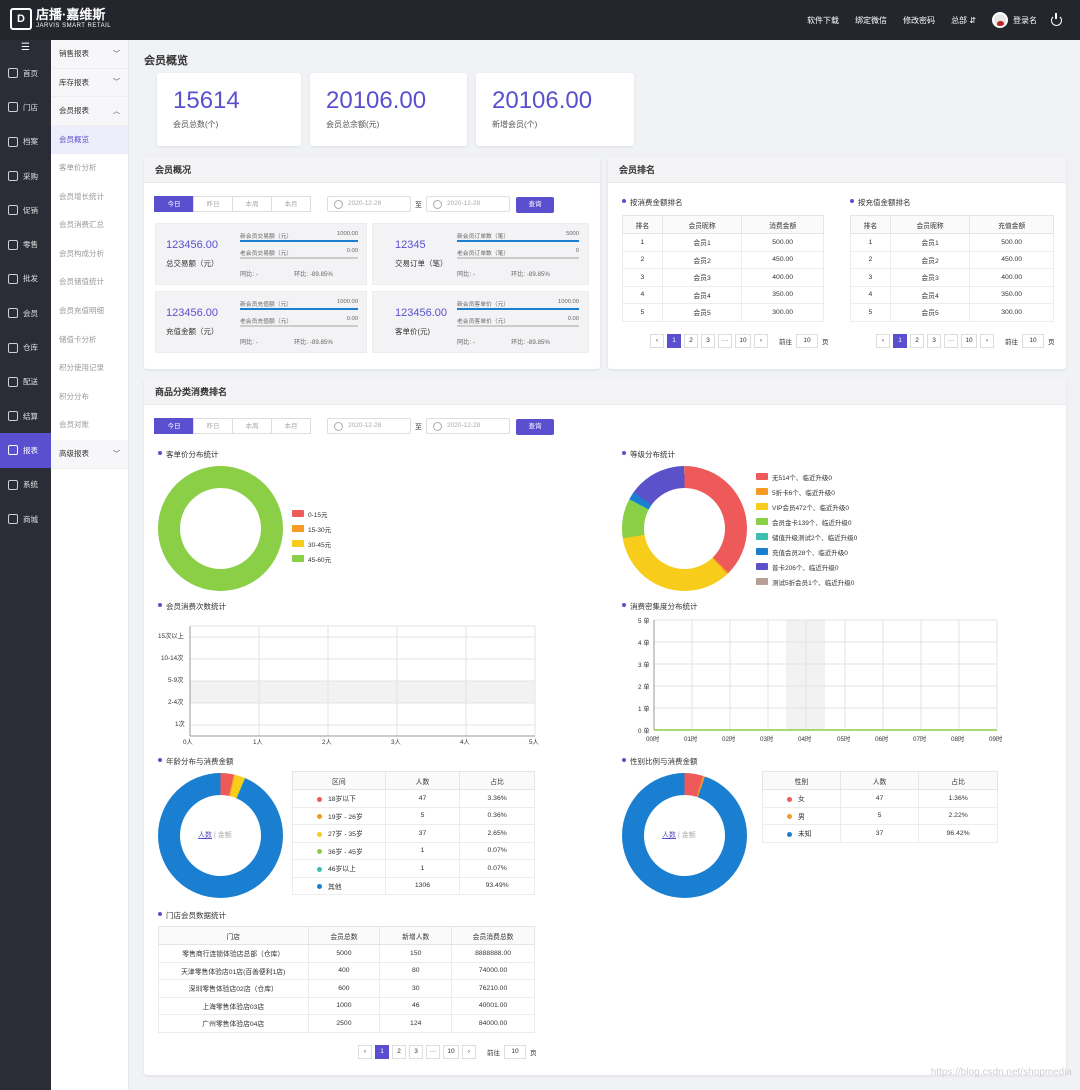 The image size is (1080, 1090). What do you see at coordinates (806, 566) in the screenshot?
I see `legend-item: 普卡206个、临近升级0` at bounding box center [806, 566].